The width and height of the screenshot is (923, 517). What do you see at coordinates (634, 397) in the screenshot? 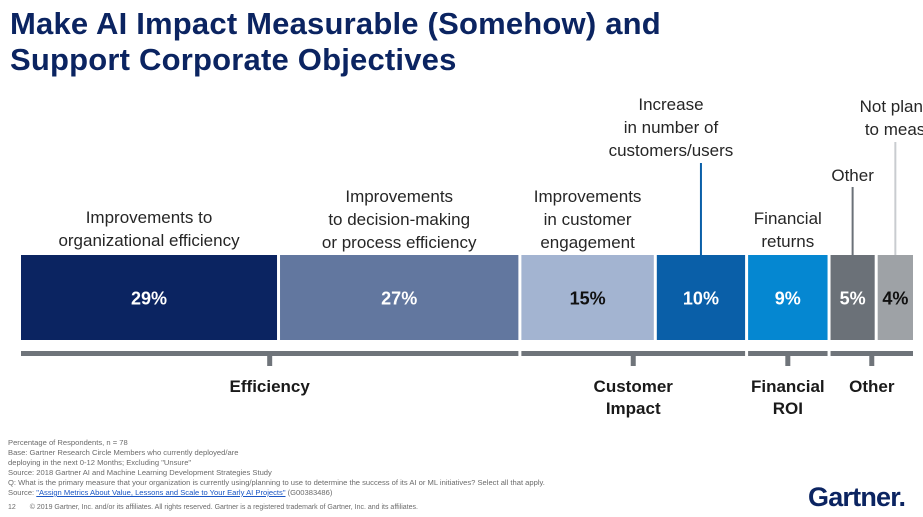
I see `group-label: Customer Impact` at bounding box center [634, 397].